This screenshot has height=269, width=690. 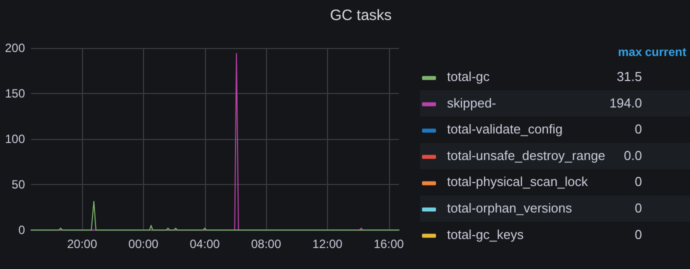 I want to click on x-tick-label: 20:00, so click(x=82, y=244).